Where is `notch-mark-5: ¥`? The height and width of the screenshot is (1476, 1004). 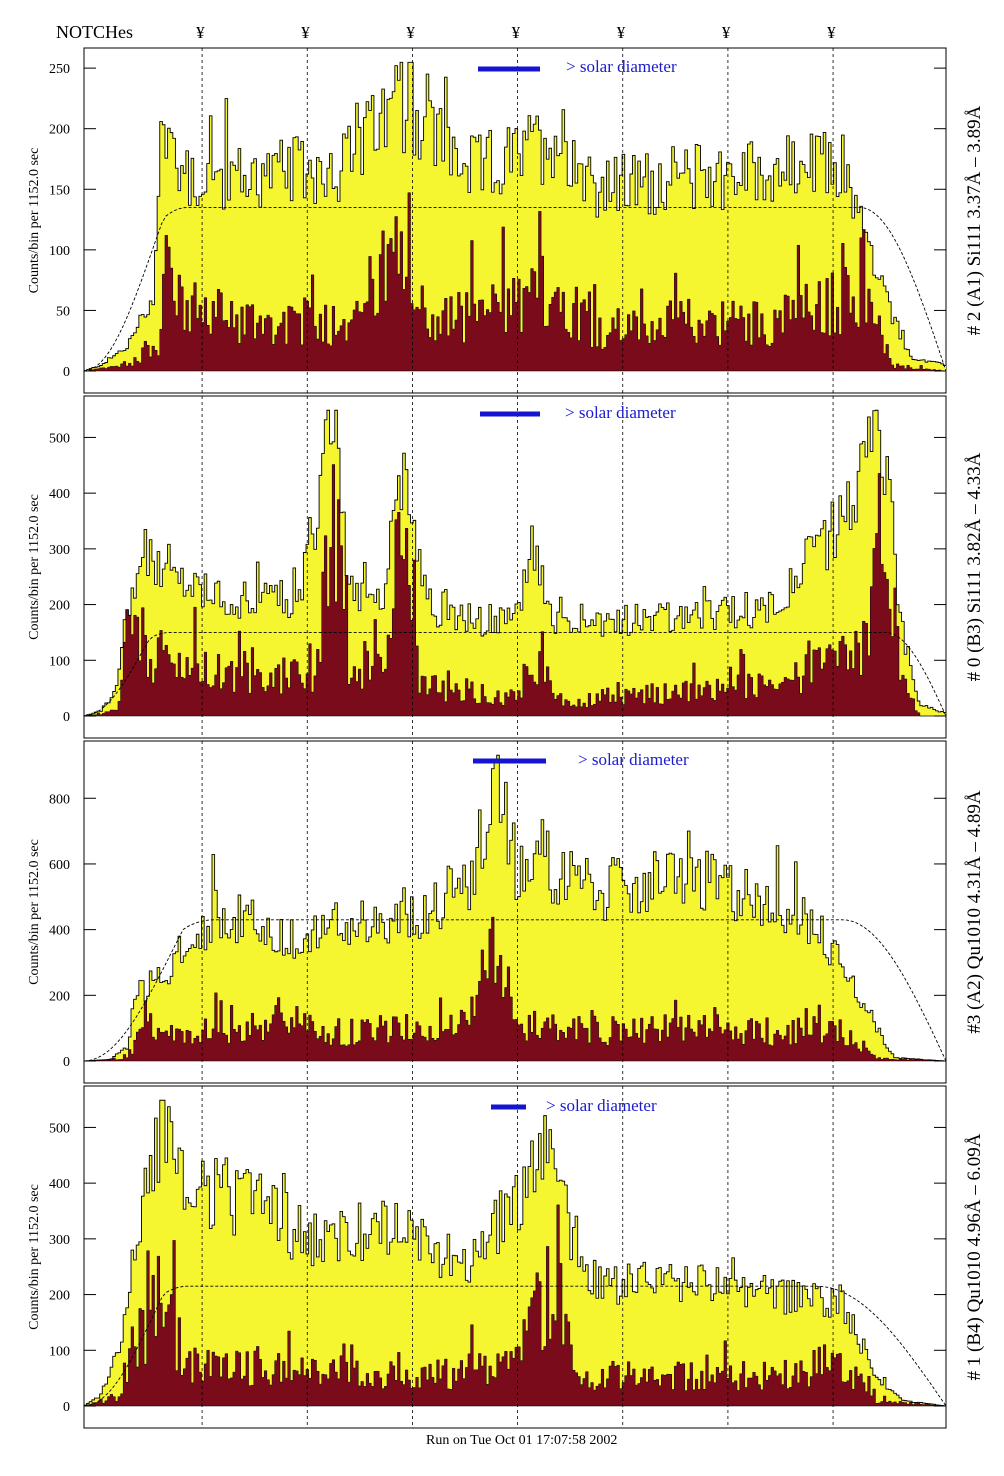 notch-mark-5: ¥ is located at coordinates (621, 32).